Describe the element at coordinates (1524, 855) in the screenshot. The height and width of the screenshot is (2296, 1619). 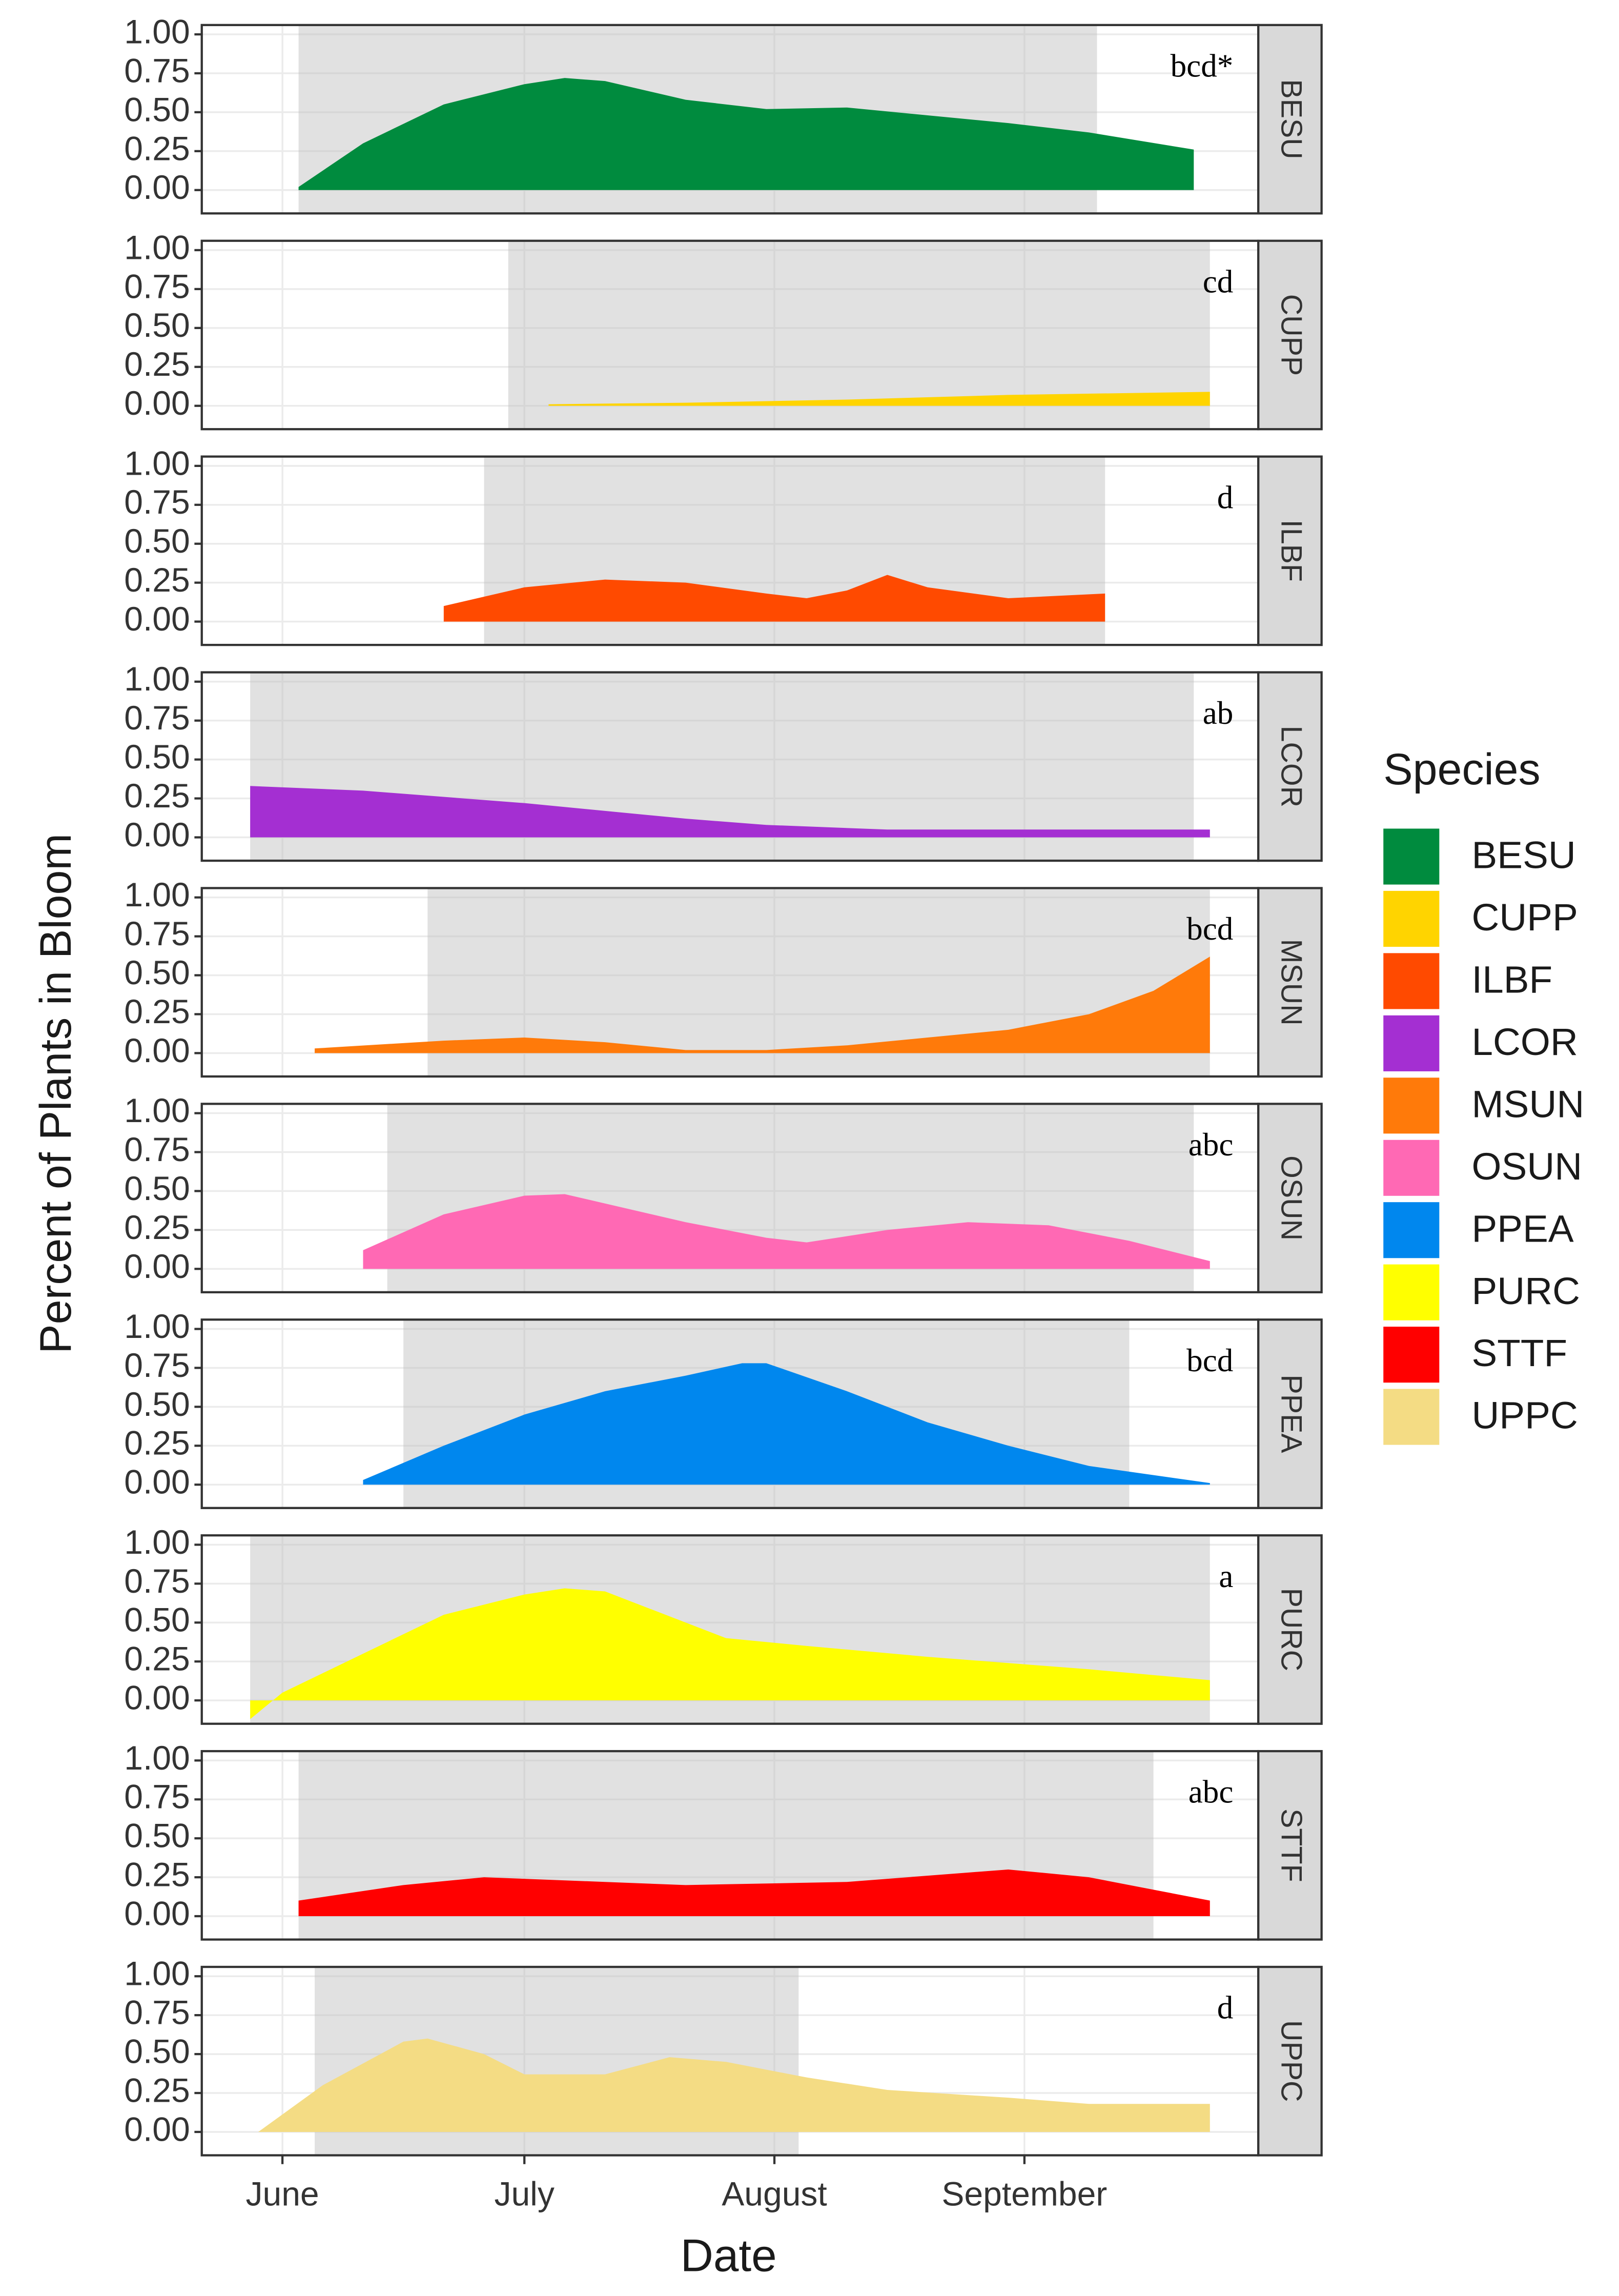
I see `legend-label: BESU` at that location.